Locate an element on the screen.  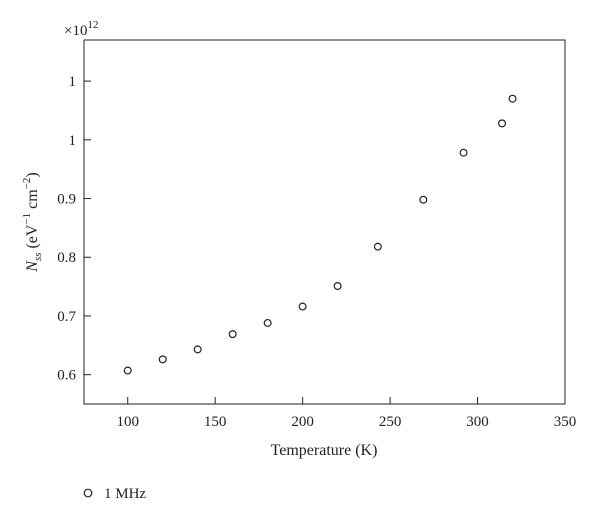
y-axis-multiplier: ×10¹² is located at coordinates (81, 29).